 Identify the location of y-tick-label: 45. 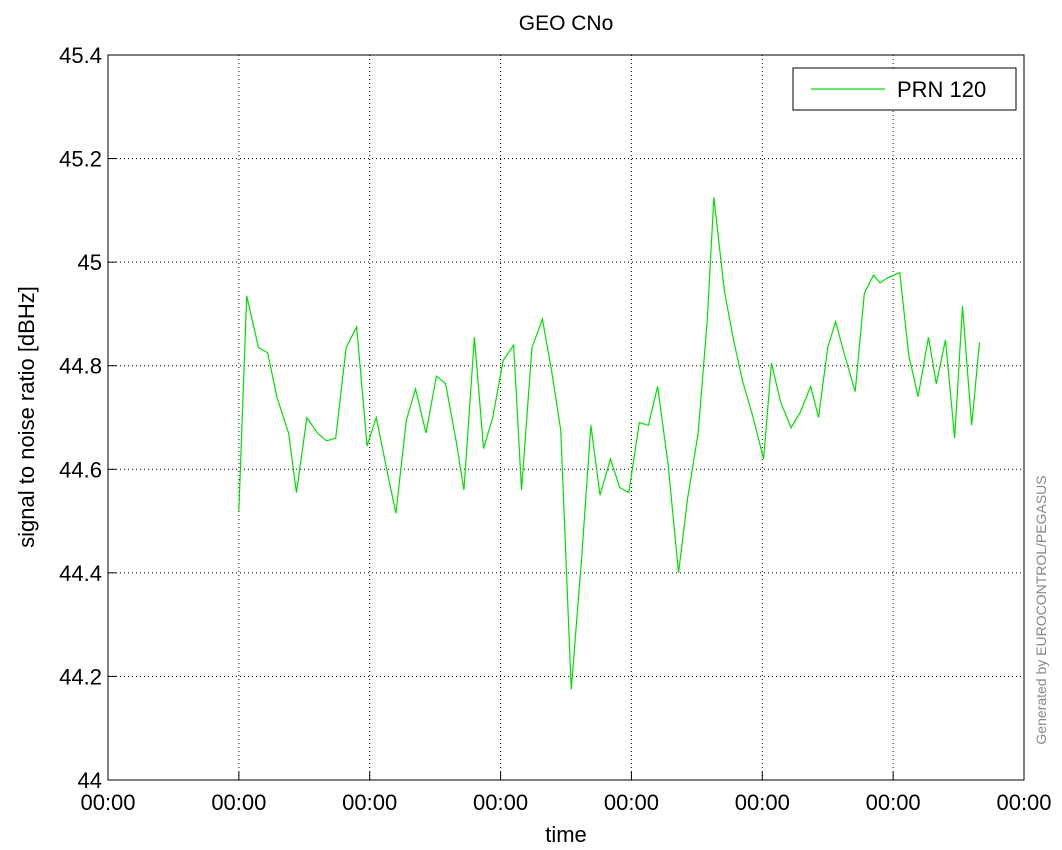
(90, 262).